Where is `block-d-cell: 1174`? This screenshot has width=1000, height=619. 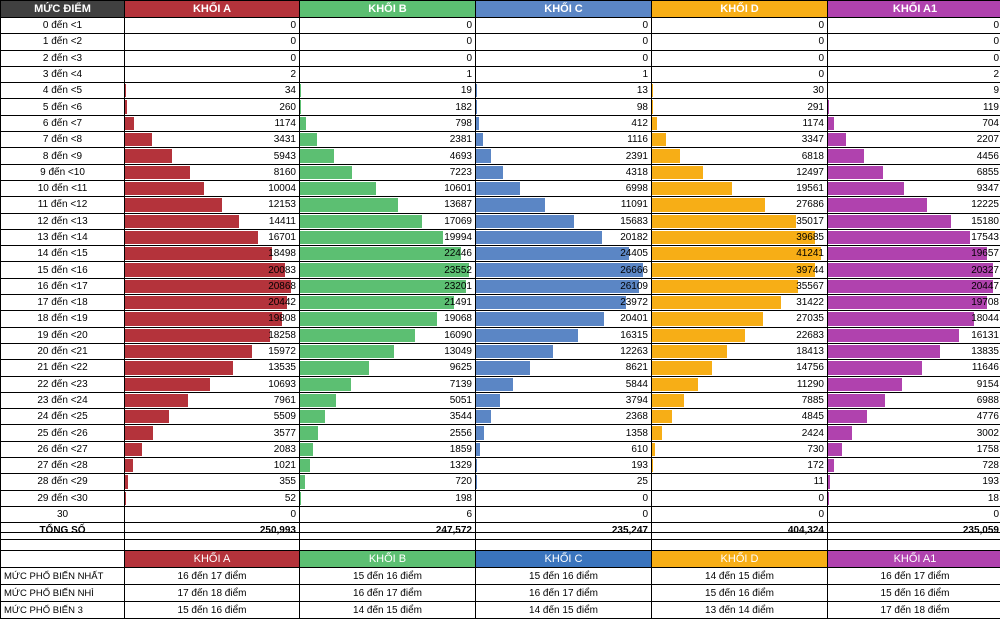
block-d-cell: 1174 is located at coordinates (740, 123).